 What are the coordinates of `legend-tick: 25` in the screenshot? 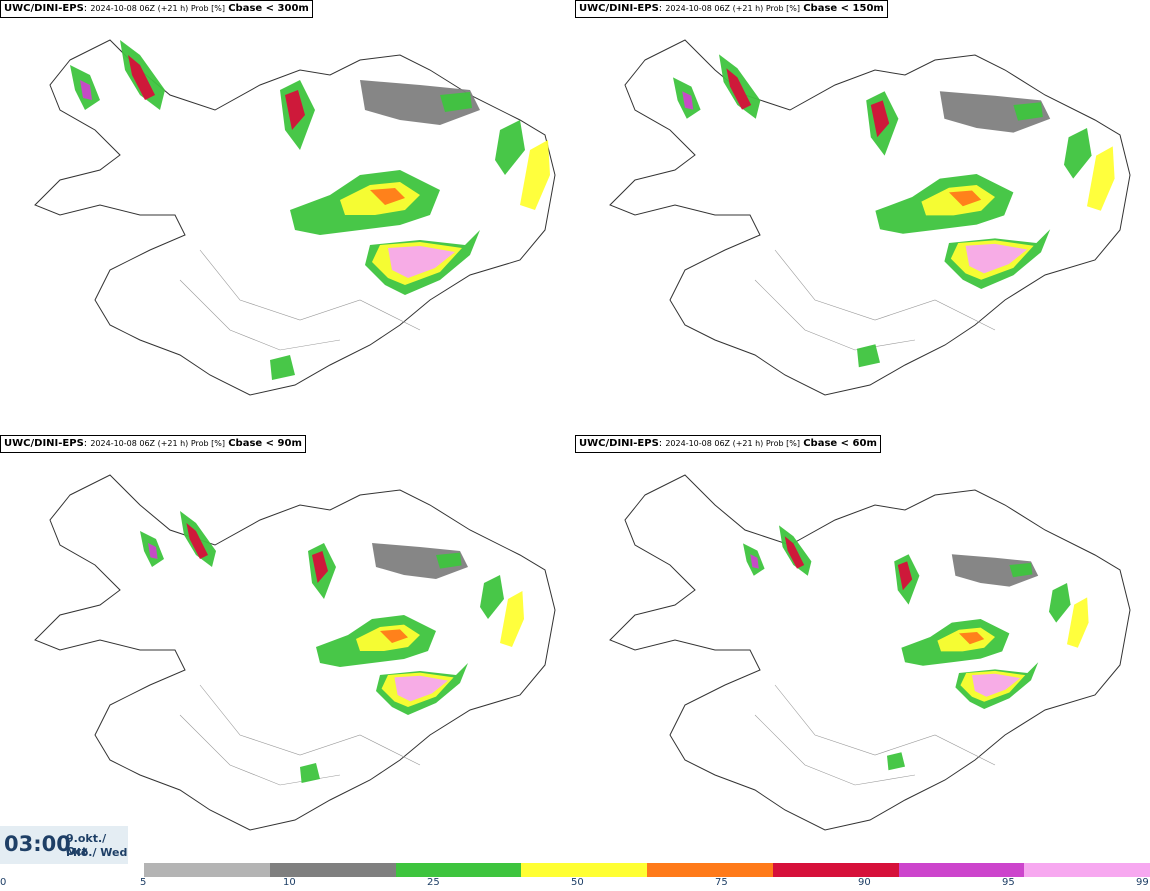 It's located at (433, 882).